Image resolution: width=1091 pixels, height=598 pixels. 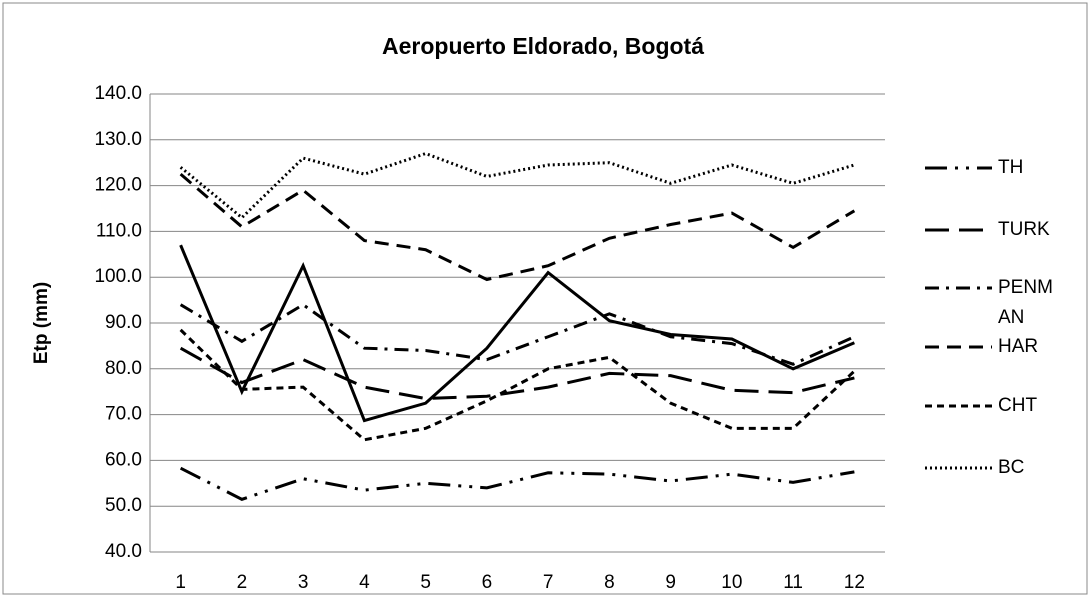 I want to click on y-tick-label: 80.0, so click(x=123, y=368).